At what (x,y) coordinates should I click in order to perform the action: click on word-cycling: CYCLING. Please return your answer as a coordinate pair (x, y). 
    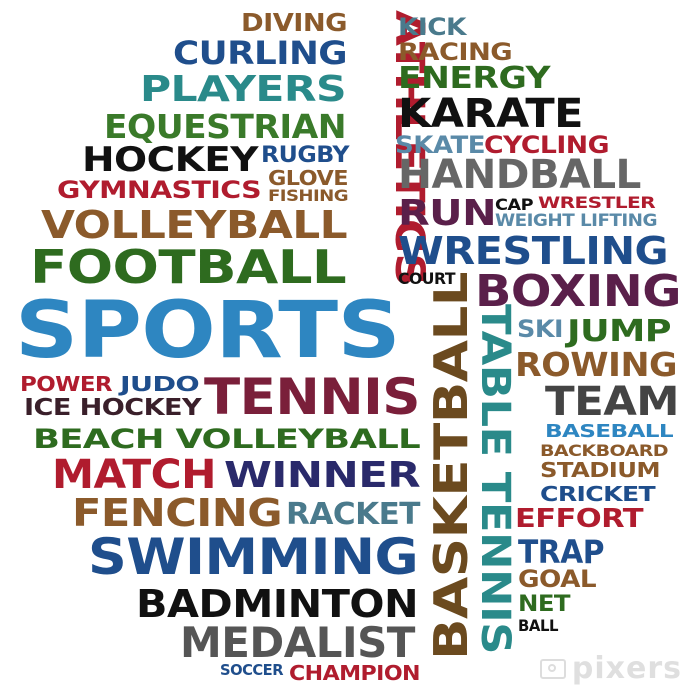
    Looking at the image, I should click on (547, 145).